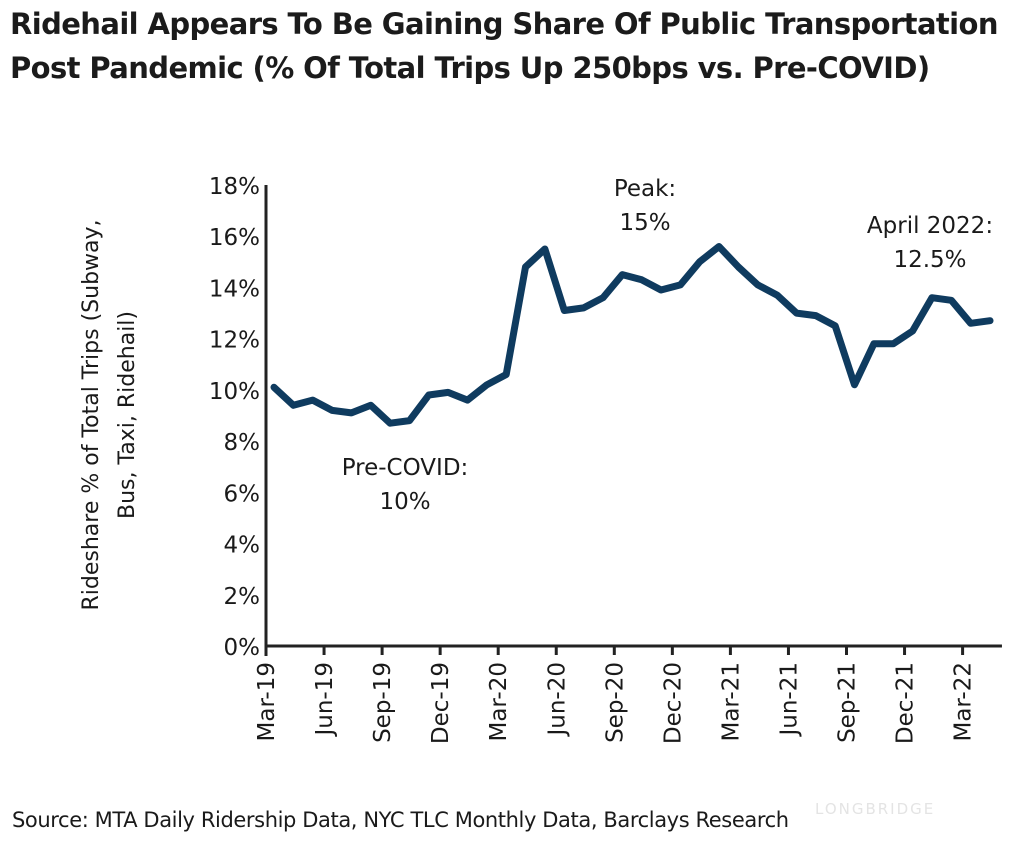 This screenshot has width=1029, height=844. Describe the element at coordinates (234, 238) in the screenshot. I see `y-tick-label: 16%` at that location.